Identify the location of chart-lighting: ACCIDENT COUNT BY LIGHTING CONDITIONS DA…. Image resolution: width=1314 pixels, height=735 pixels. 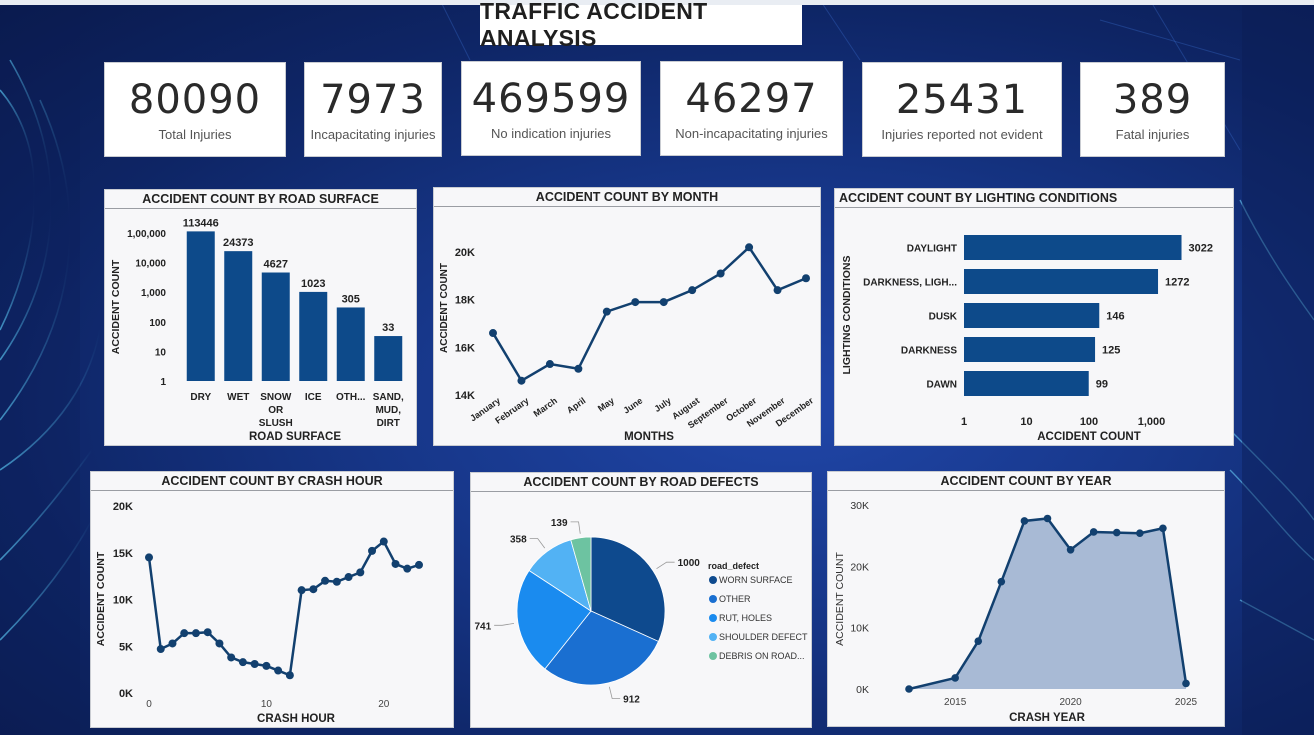
(1034, 317).